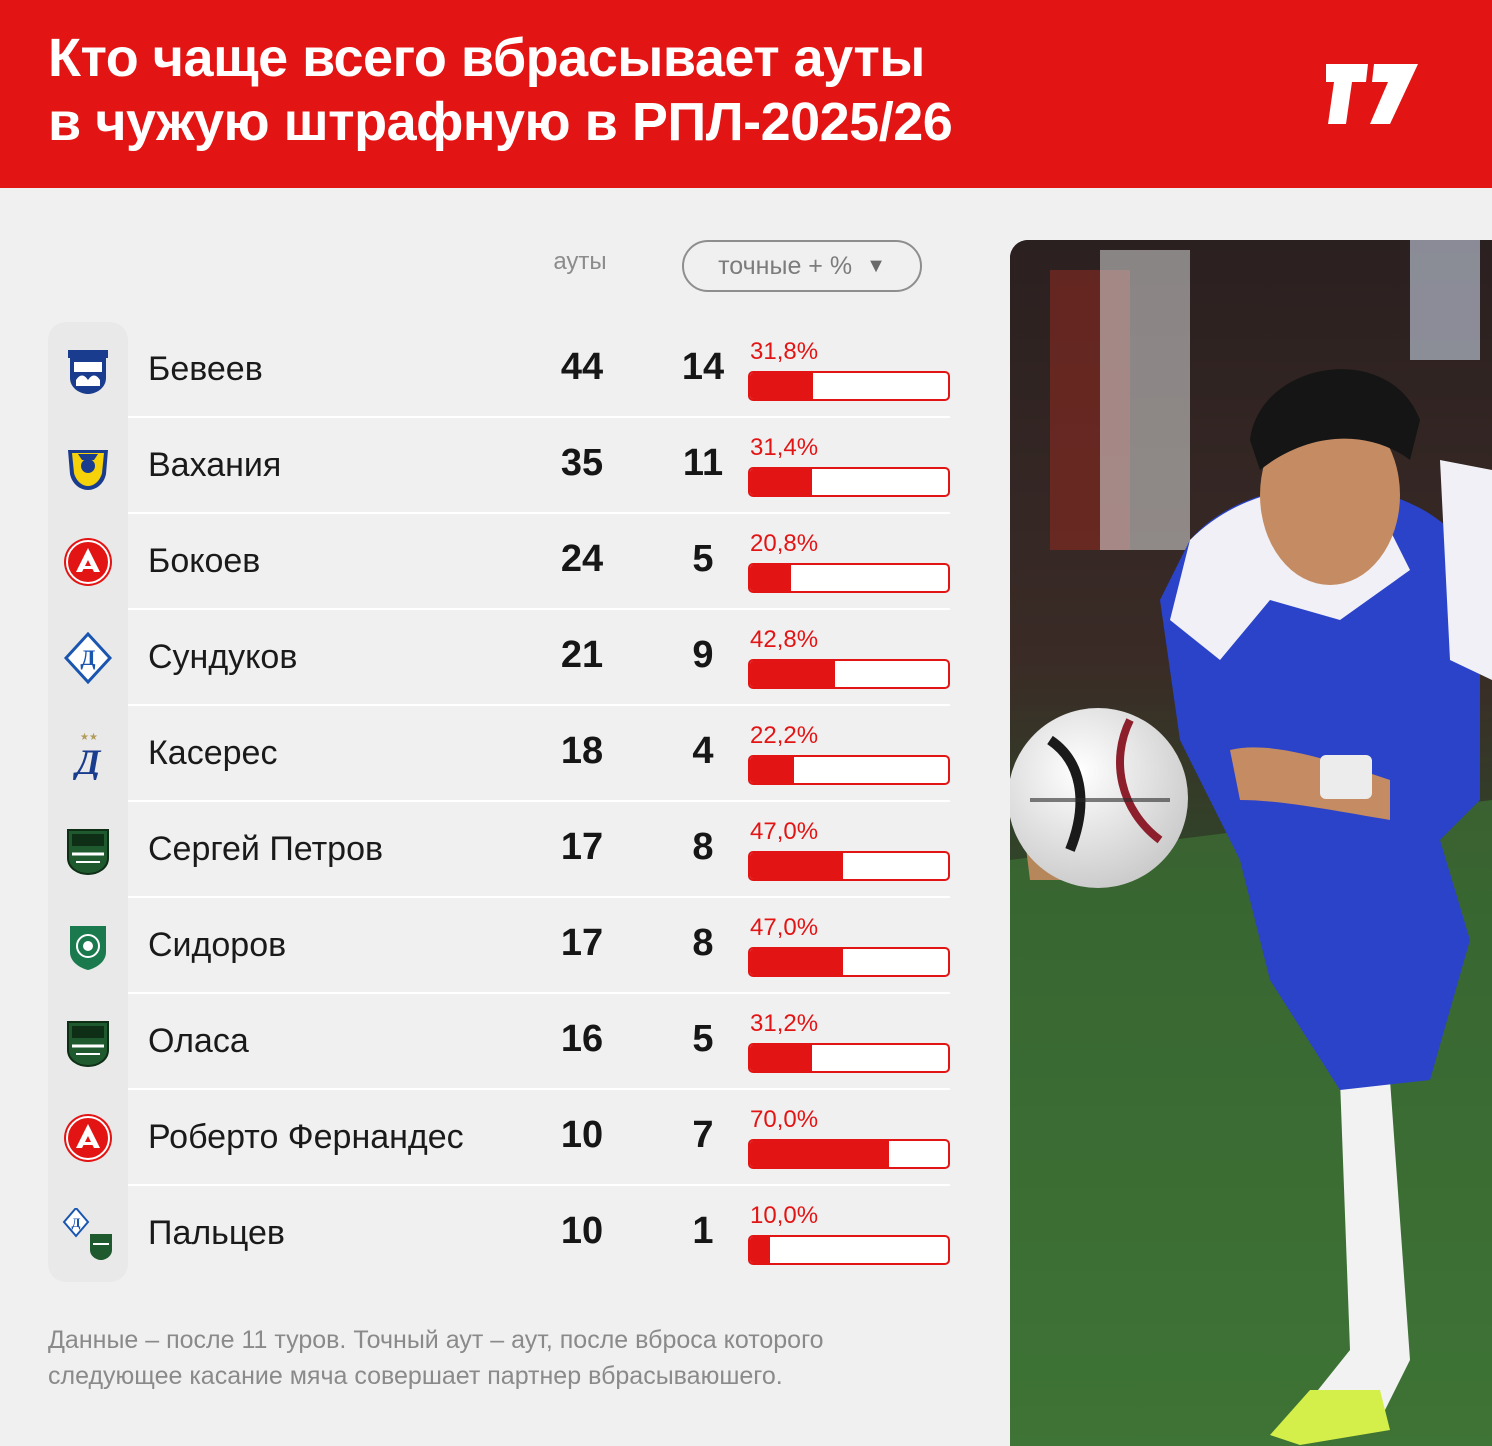 Image resolution: width=1492 pixels, height=1446 pixels. What do you see at coordinates (580, 261) in the screenshot?
I see `column-header-outs: ауты` at bounding box center [580, 261].